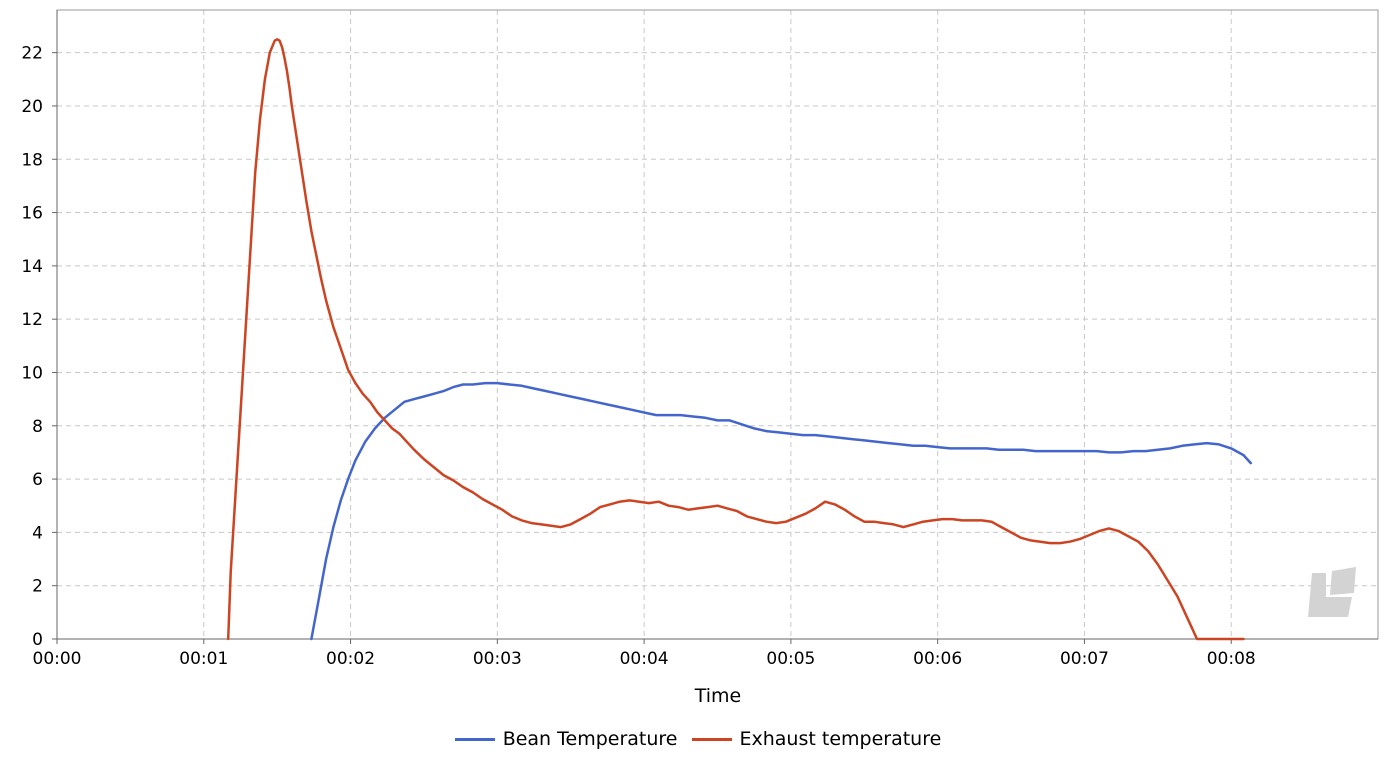  What do you see at coordinates (37, 427) in the screenshot?
I see `y-tick-label: 8` at bounding box center [37, 427].